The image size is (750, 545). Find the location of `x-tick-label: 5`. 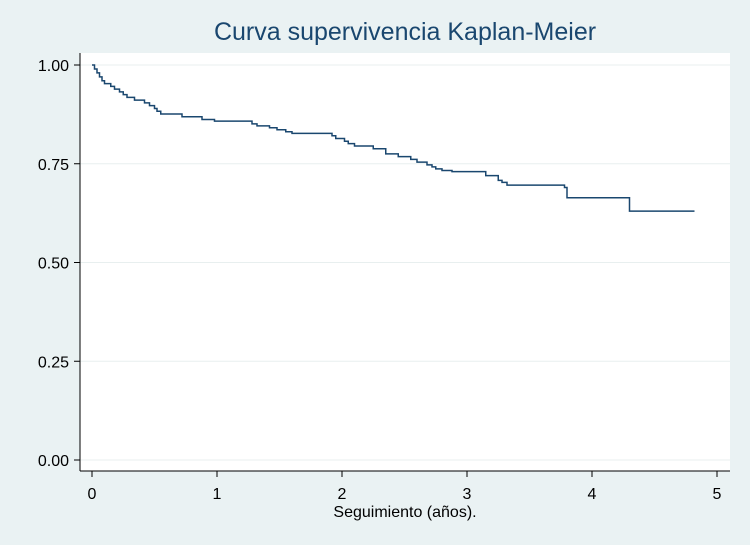

x-tick-label: 5 is located at coordinates (717, 494).